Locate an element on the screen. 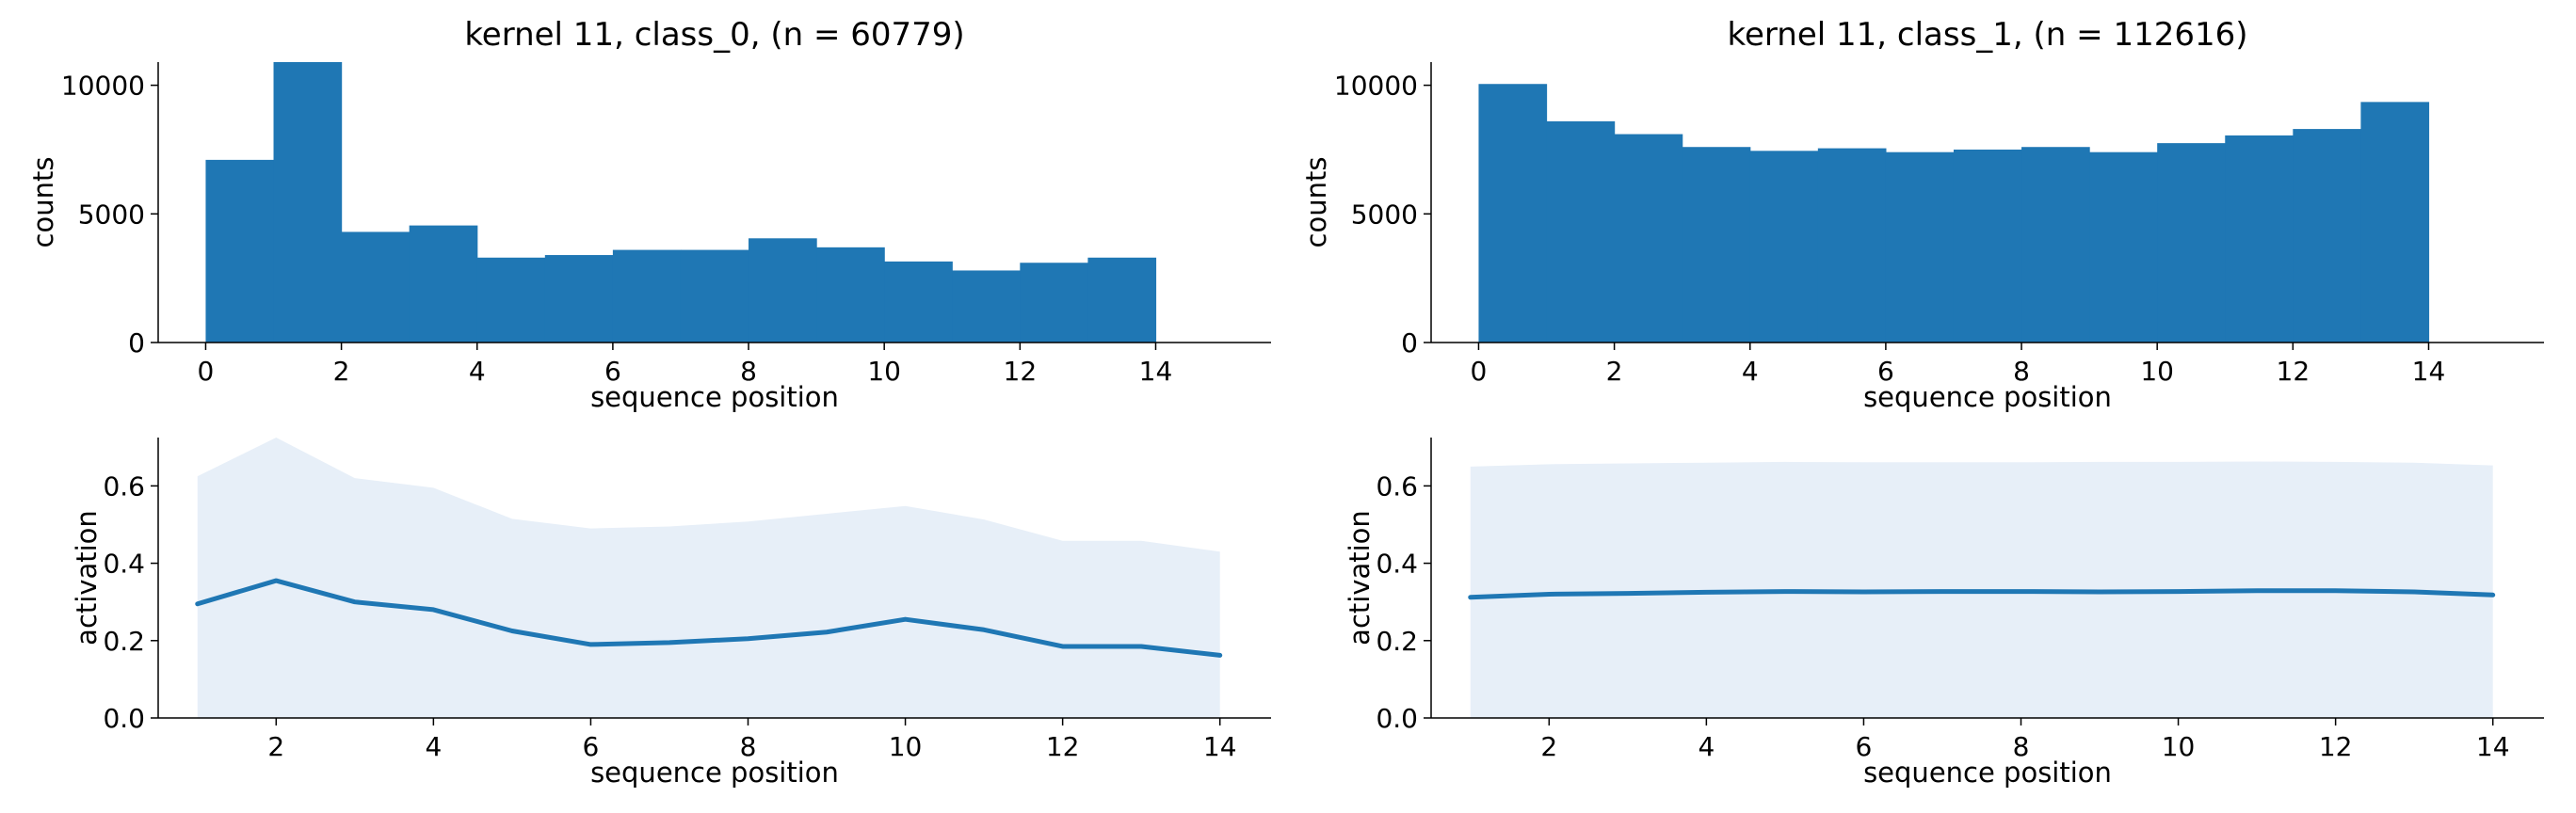  chart-title: kernel 11, class_1, (n = 112616) is located at coordinates (1988, 35).